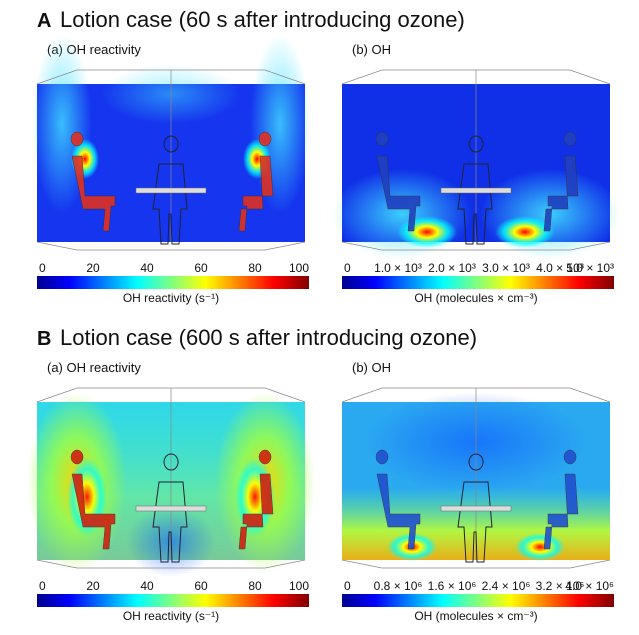 This screenshot has width=639, height=635. Describe the element at coordinates (560, 586) in the screenshot. I see `colorbar-tick-label: 3.2 × 10⁶` at that location.